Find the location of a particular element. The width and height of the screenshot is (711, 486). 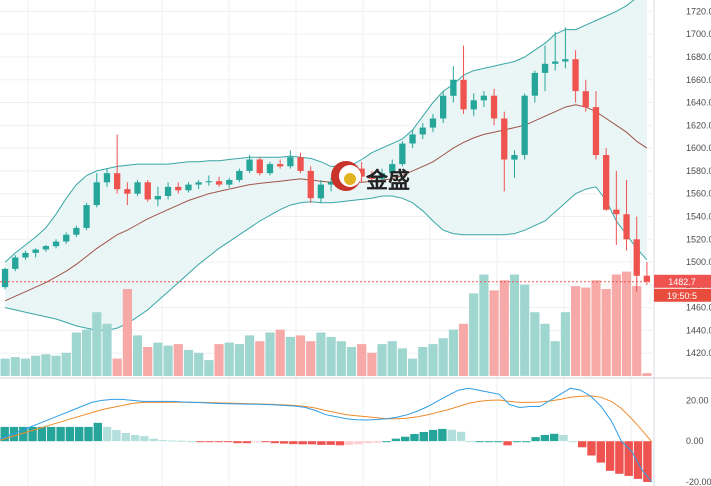

macd-tick-label: 0.00 is located at coordinates (695, 441).